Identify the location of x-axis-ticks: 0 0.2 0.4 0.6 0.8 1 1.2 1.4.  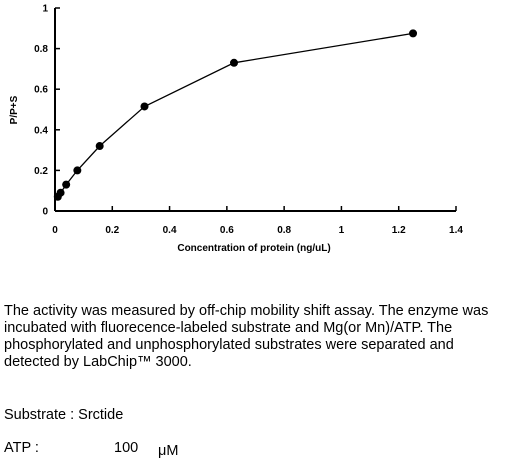
(257, 221).